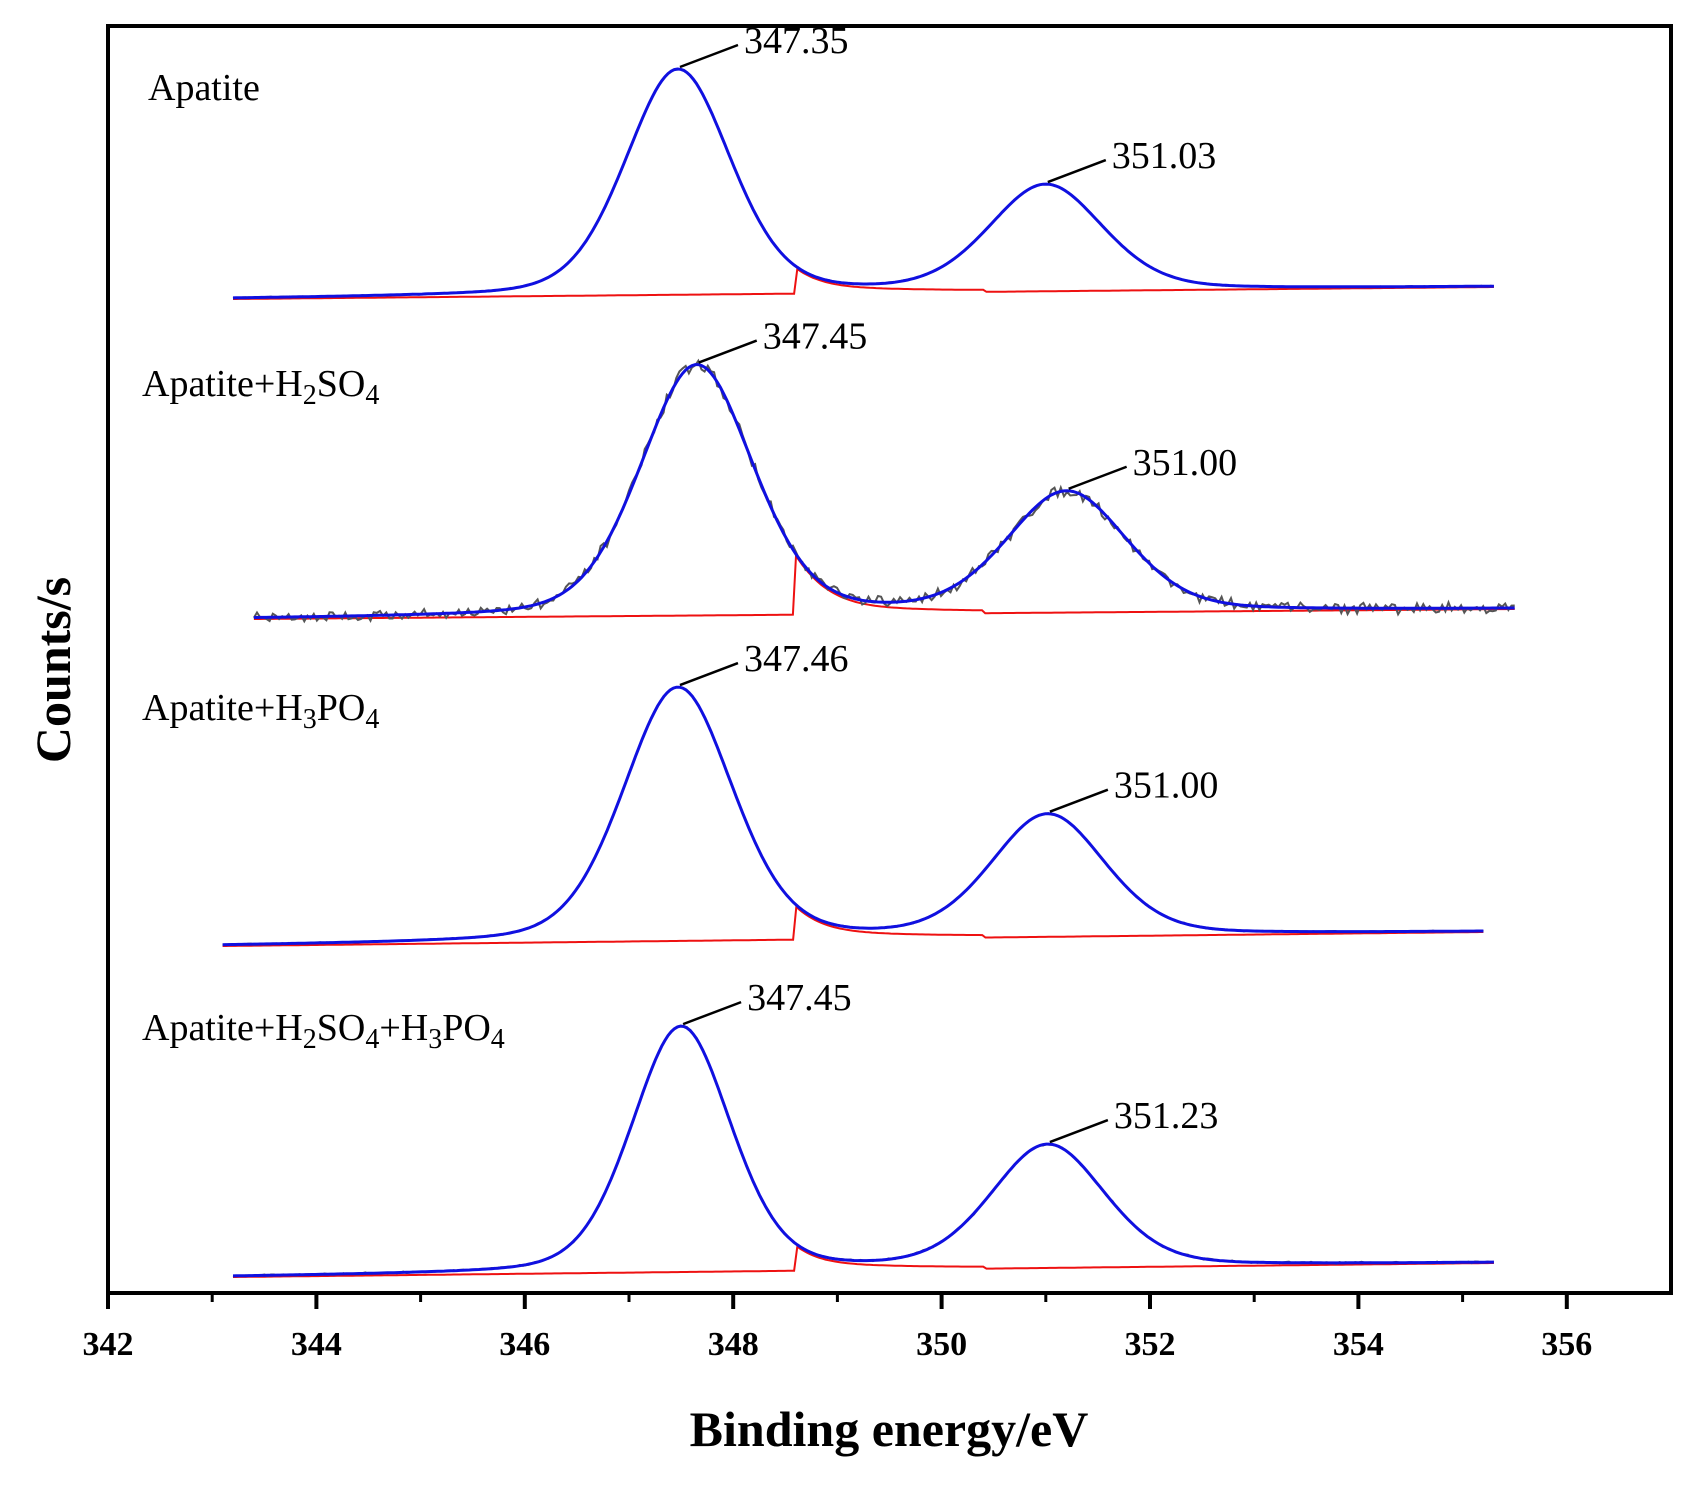 Image resolution: width=1689 pixels, height=1486 pixels. I want to click on x-tick-label: 346, so click(524, 1344).